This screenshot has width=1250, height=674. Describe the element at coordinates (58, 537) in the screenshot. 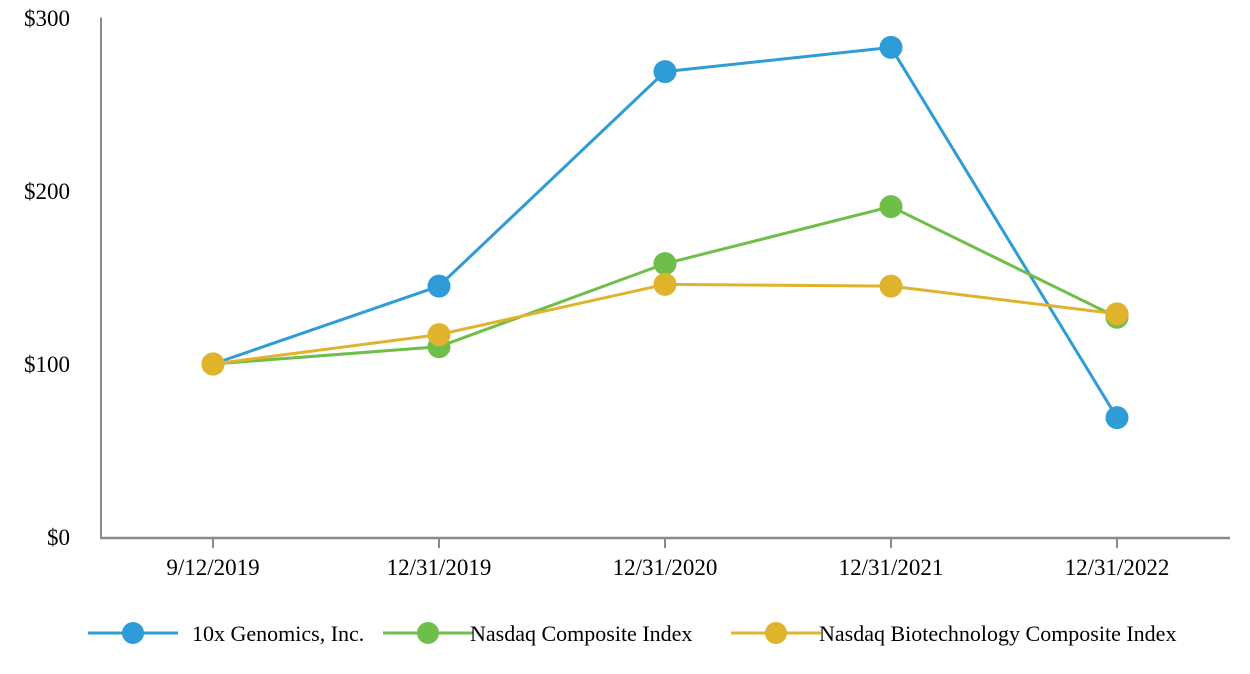

I see `y-tick-label: $0` at that location.